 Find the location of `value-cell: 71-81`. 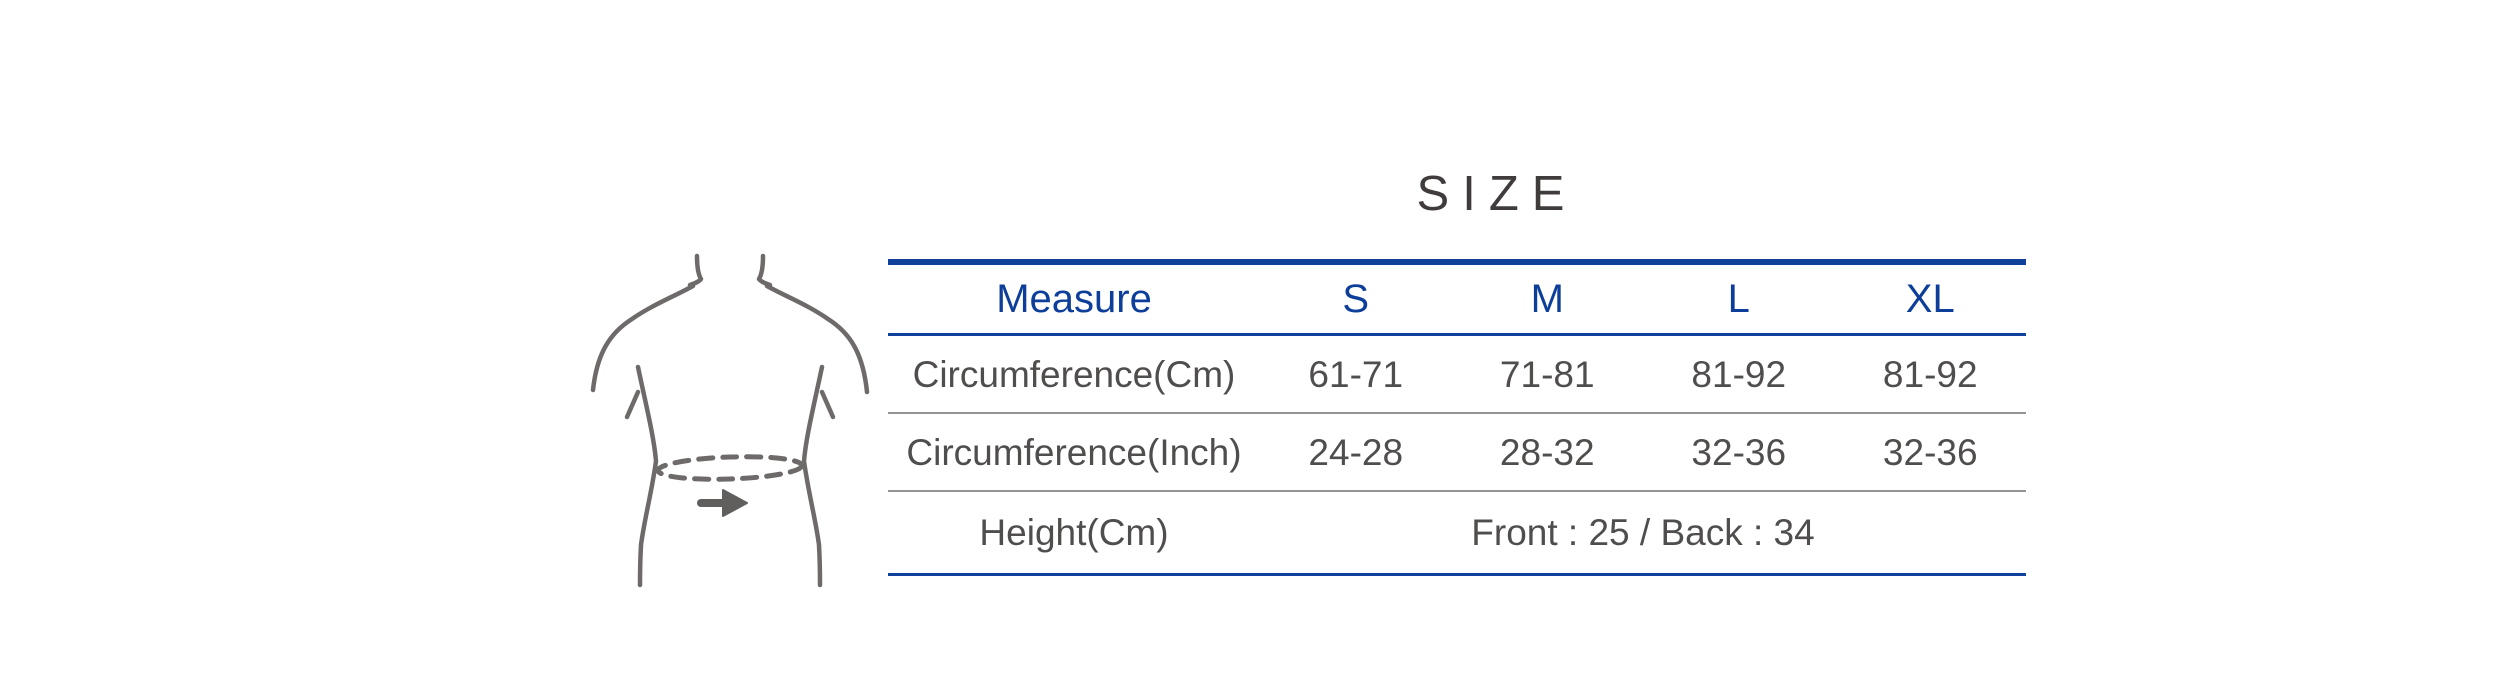

value-cell: 71-81 is located at coordinates (1547, 374).